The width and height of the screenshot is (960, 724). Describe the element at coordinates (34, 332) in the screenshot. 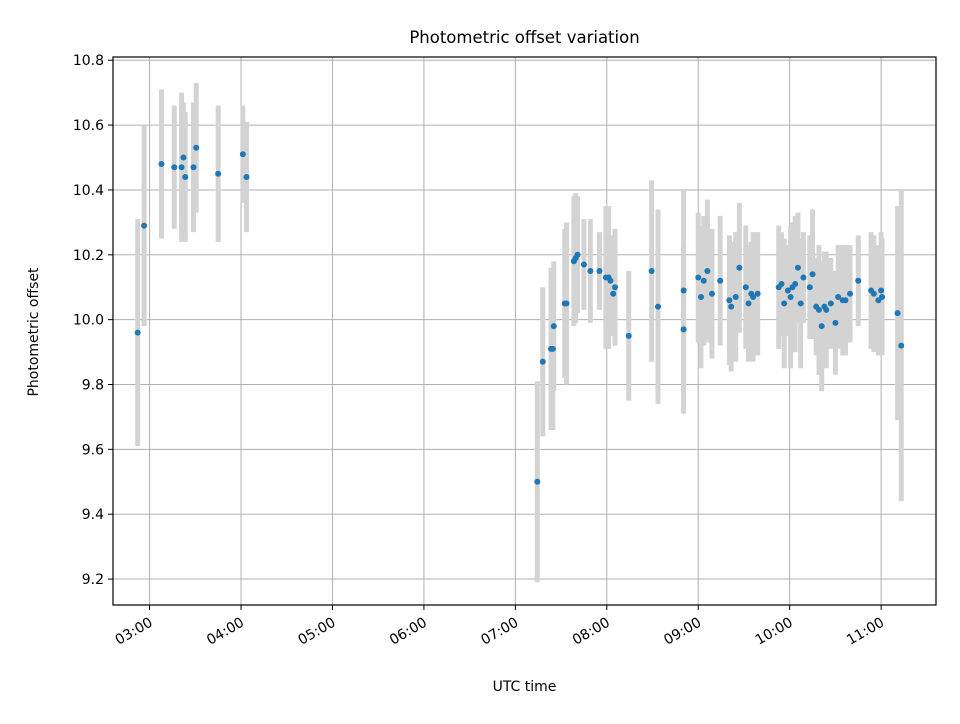

I see `y-axis-label: Photometric offset` at that location.